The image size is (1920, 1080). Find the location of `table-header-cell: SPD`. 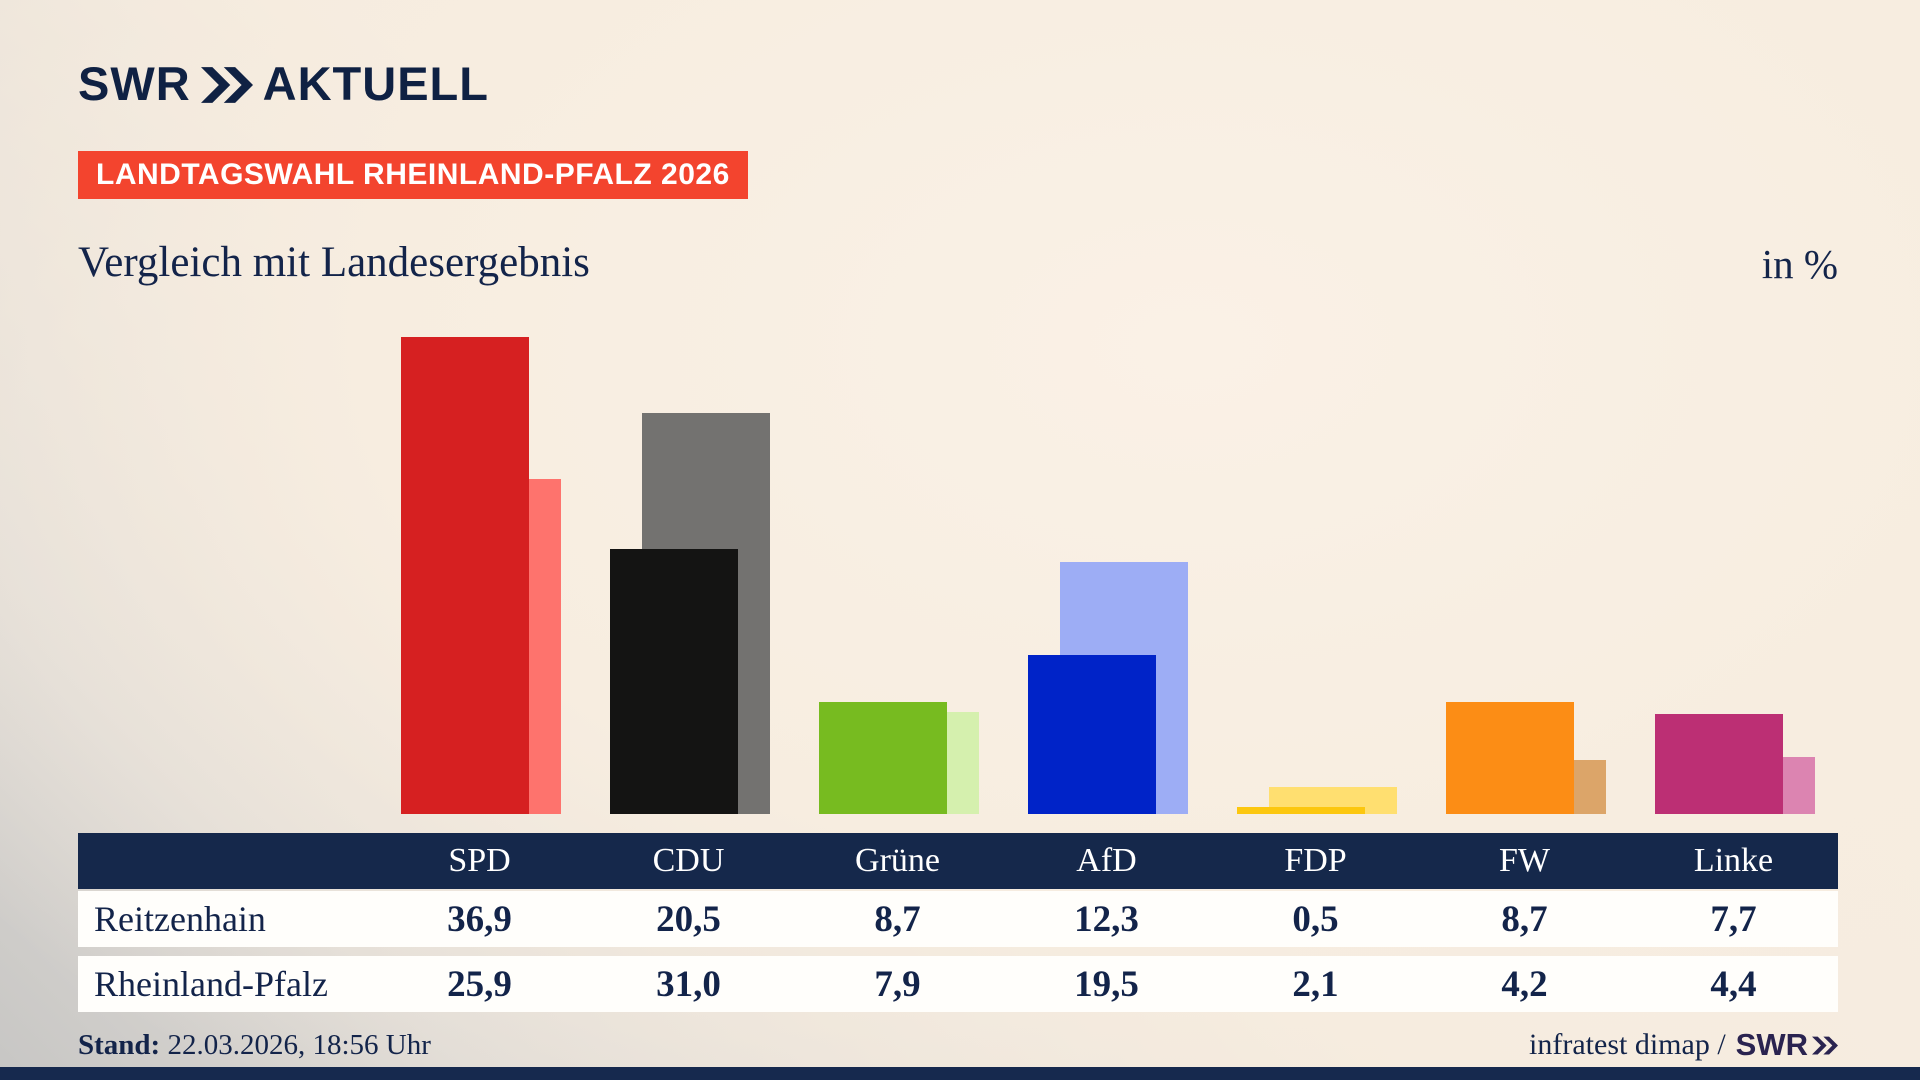

table-header-cell: SPD is located at coordinates (479, 860).